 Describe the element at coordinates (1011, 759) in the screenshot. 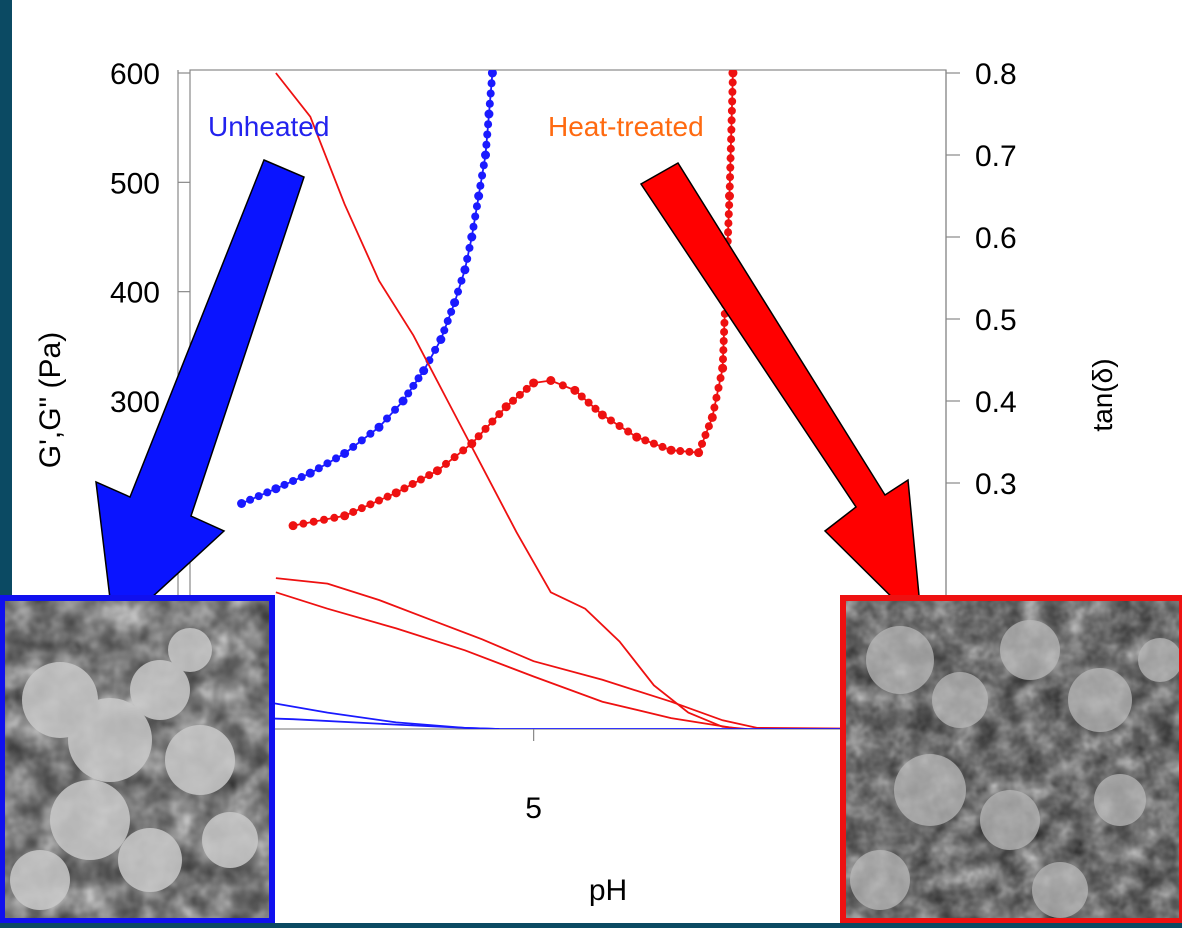

I see `heated-micrograph` at that location.